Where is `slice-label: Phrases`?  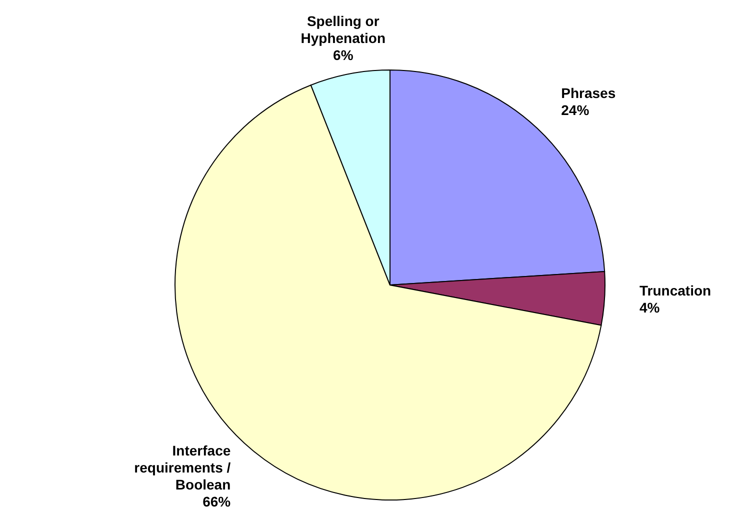 slice-label: Phrases is located at coordinates (588, 92).